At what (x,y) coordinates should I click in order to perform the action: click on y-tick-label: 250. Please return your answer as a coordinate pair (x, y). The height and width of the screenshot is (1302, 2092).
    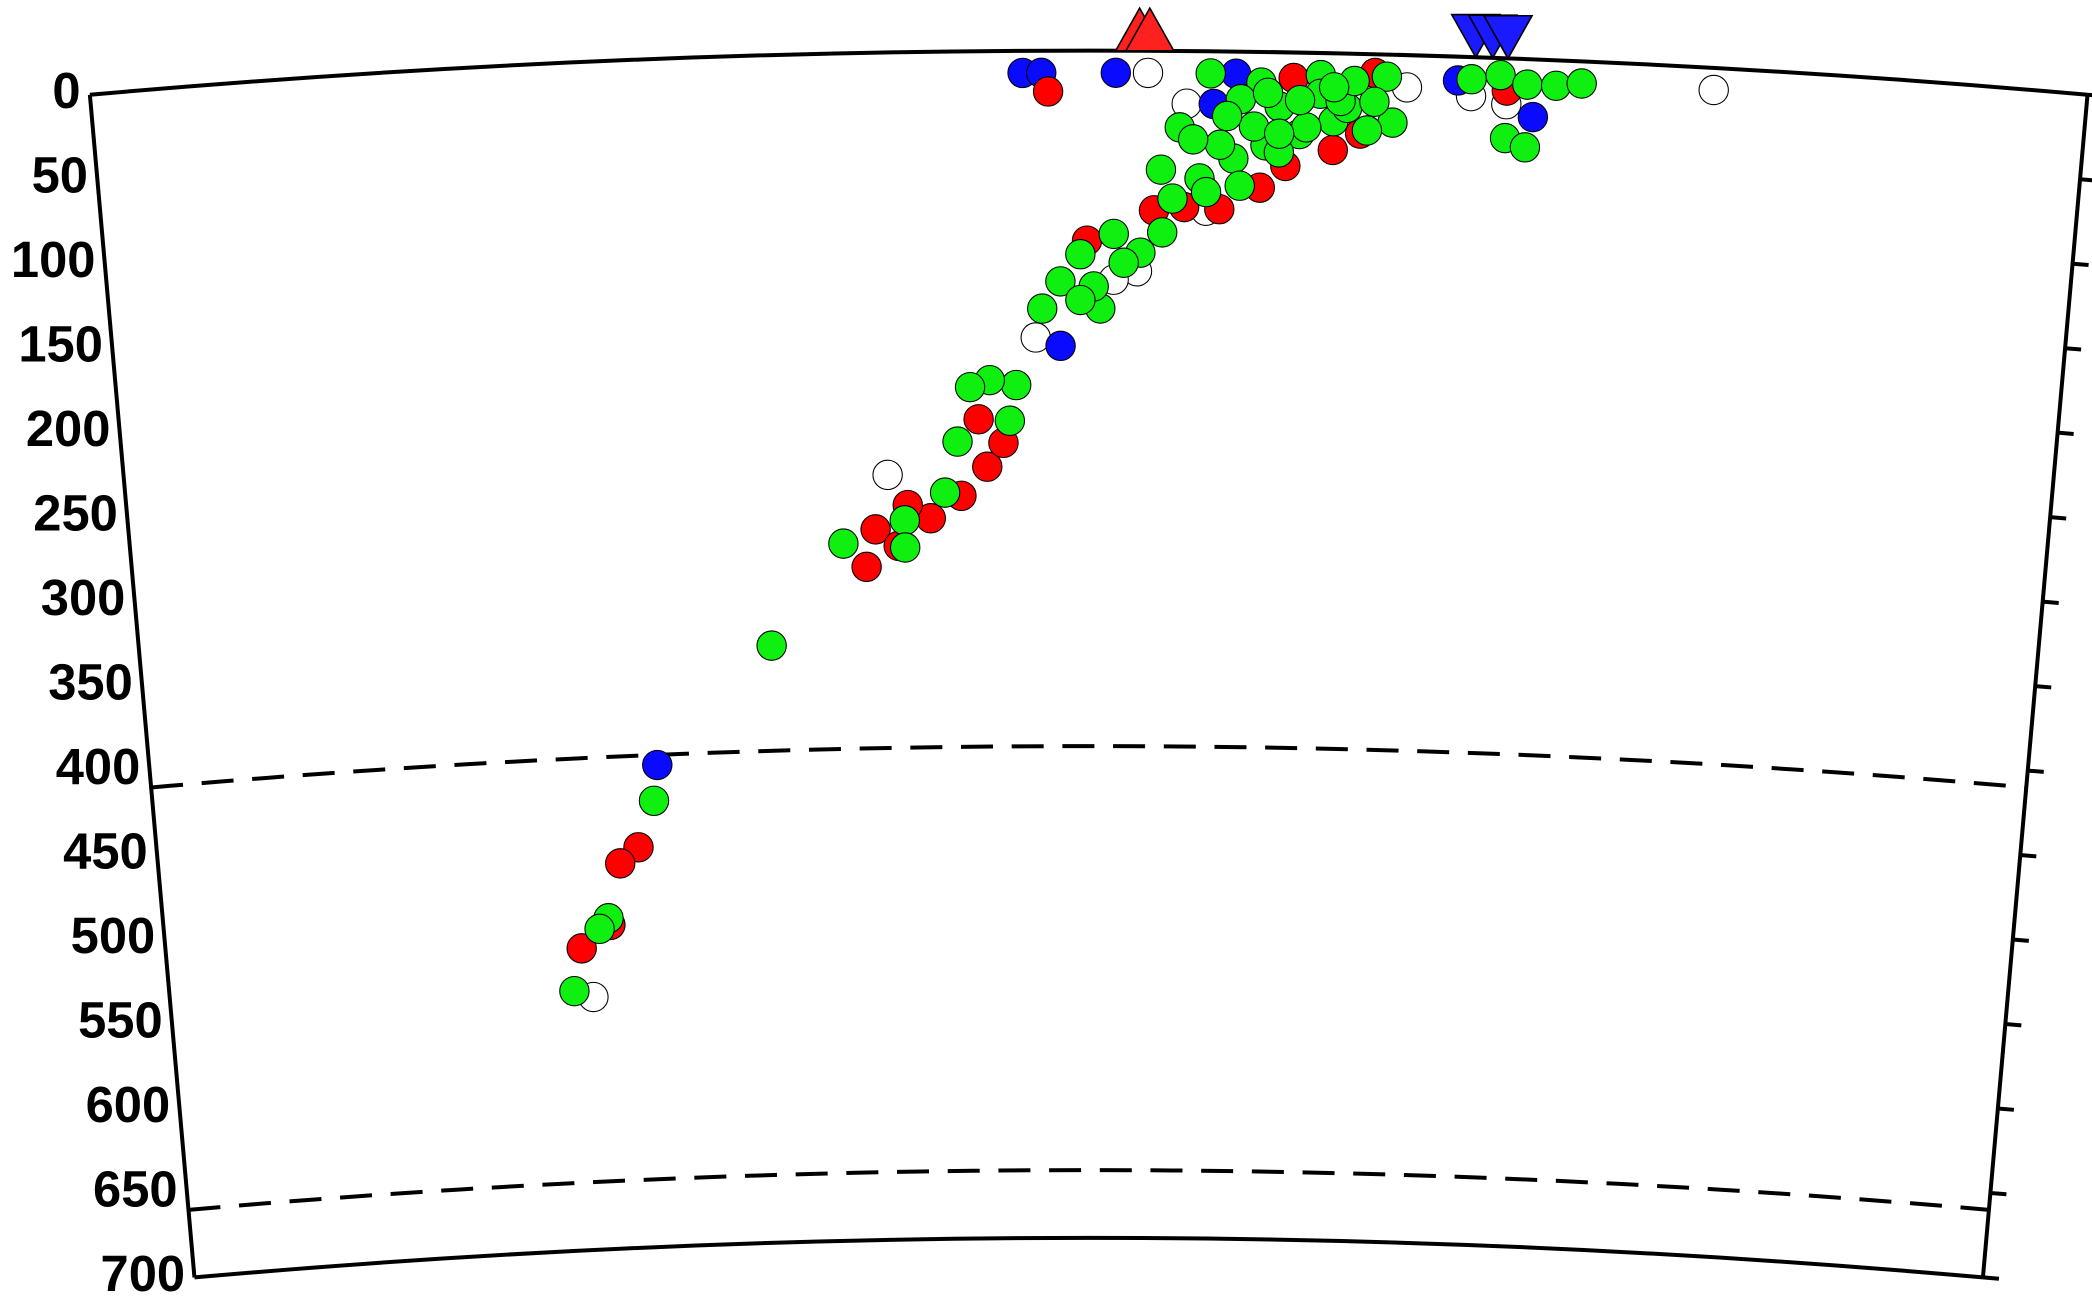
    Looking at the image, I should click on (75, 513).